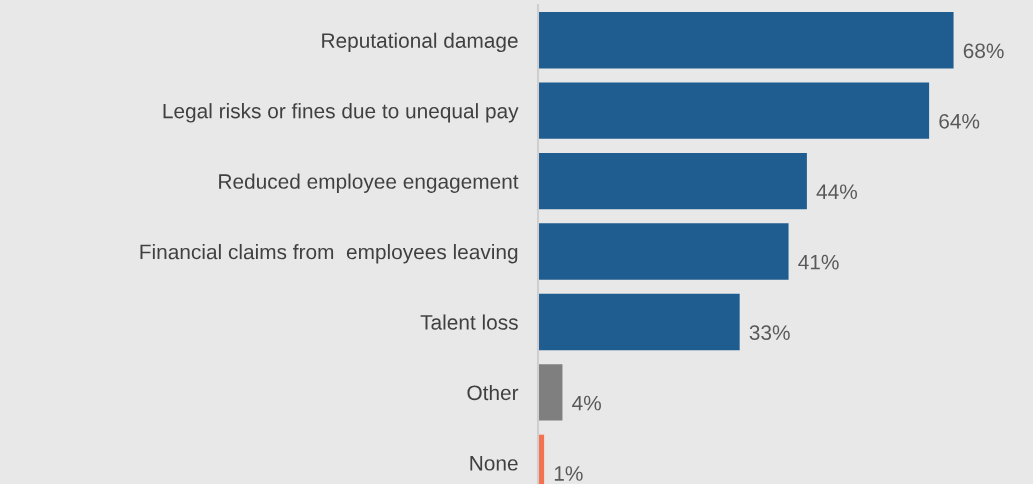 The width and height of the screenshot is (1033, 484). Describe the element at coordinates (769, 332) in the screenshot. I see `data-label: 33%` at that location.